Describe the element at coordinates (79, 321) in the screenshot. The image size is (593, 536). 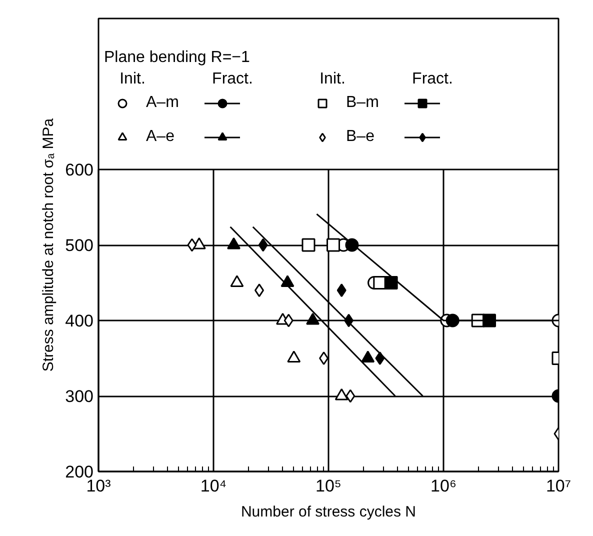
I see `y-tick-label: 400` at that location.